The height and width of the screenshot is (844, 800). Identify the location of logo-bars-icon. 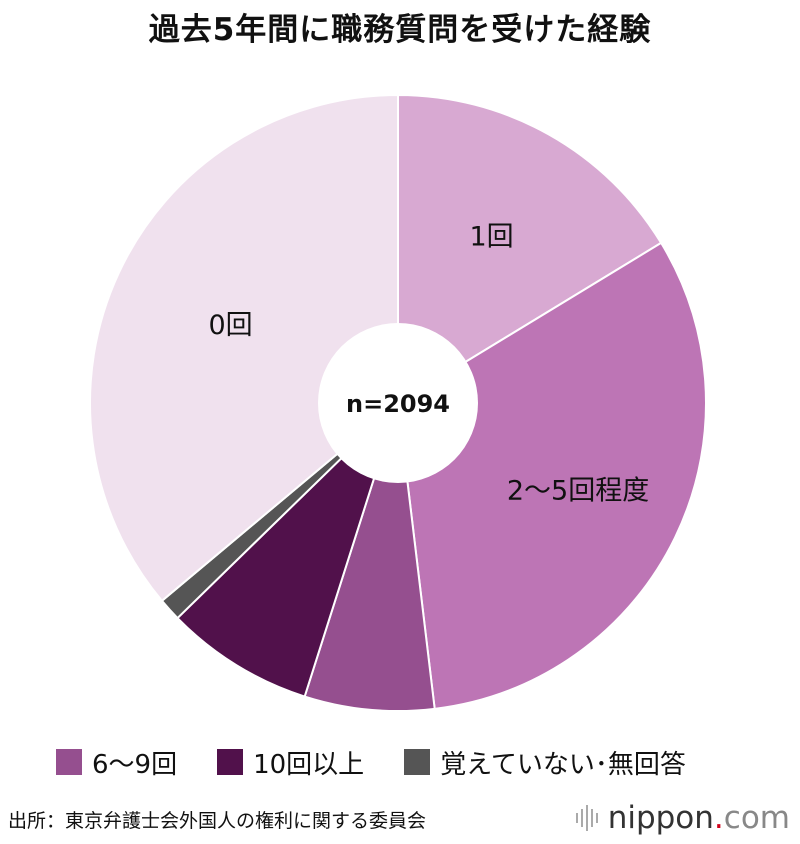
(586, 818).